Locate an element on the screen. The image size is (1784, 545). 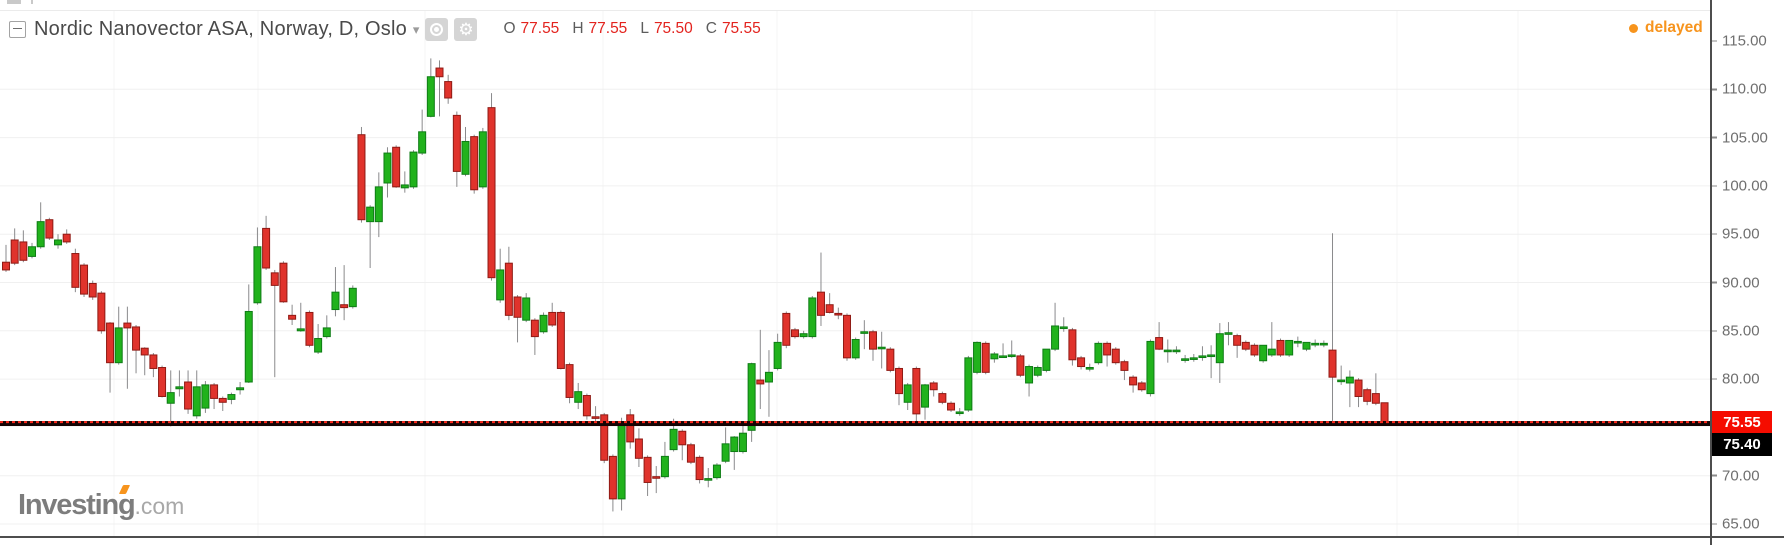
top-divider is located at coordinates (855, 10).